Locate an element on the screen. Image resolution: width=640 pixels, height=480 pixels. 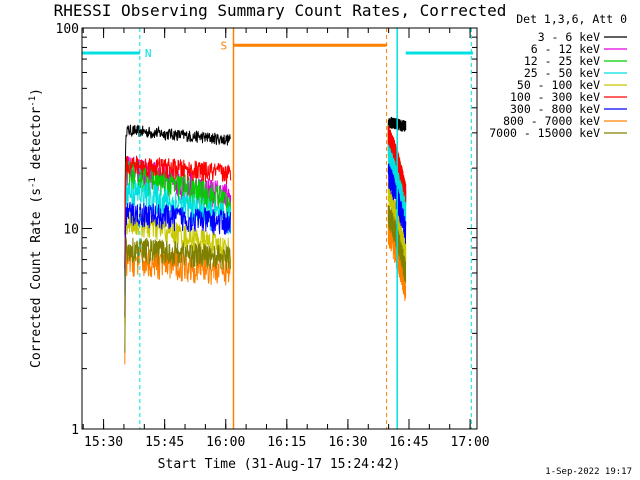
y-label-part: detector is located at coordinates (36, 142).